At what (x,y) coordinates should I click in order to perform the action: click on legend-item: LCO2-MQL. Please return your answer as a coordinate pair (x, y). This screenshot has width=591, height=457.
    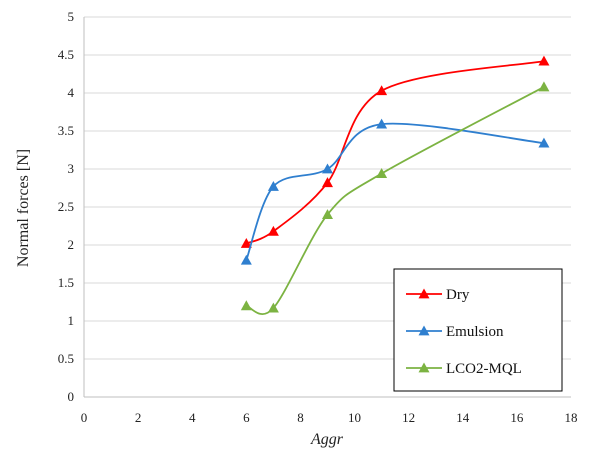
    Looking at the image, I should click on (464, 369).